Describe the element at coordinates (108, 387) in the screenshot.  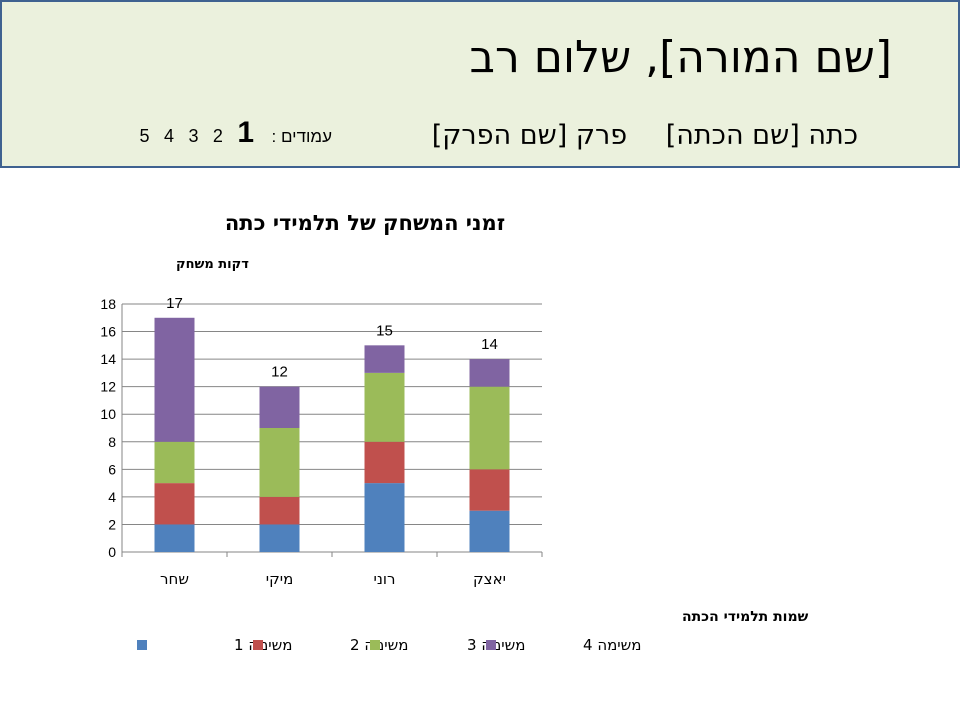
I see `y-tick-label: 12` at that location.